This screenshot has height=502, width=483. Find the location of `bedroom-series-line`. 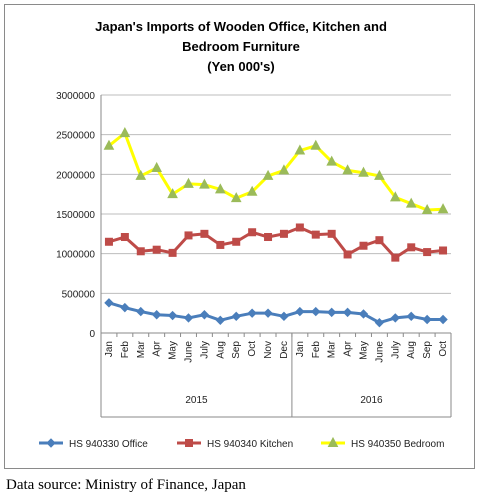

bedroom-series-line is located at coordinates (276, 171).